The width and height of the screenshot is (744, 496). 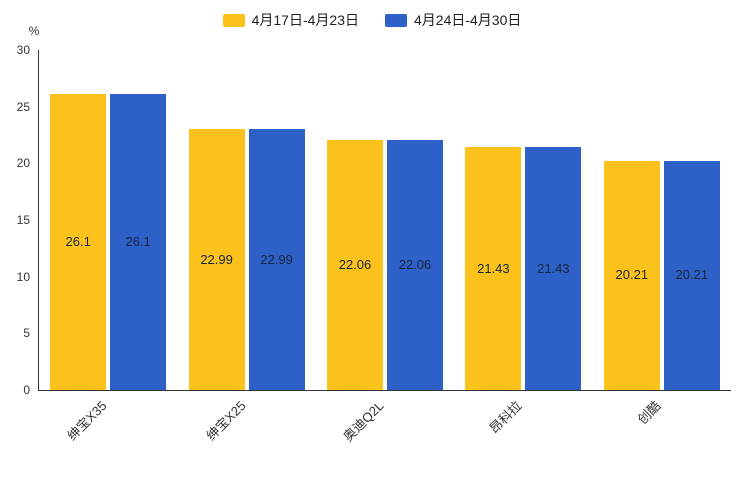 I want to click on bar-创酷-series2, so click(x=691, y=275).